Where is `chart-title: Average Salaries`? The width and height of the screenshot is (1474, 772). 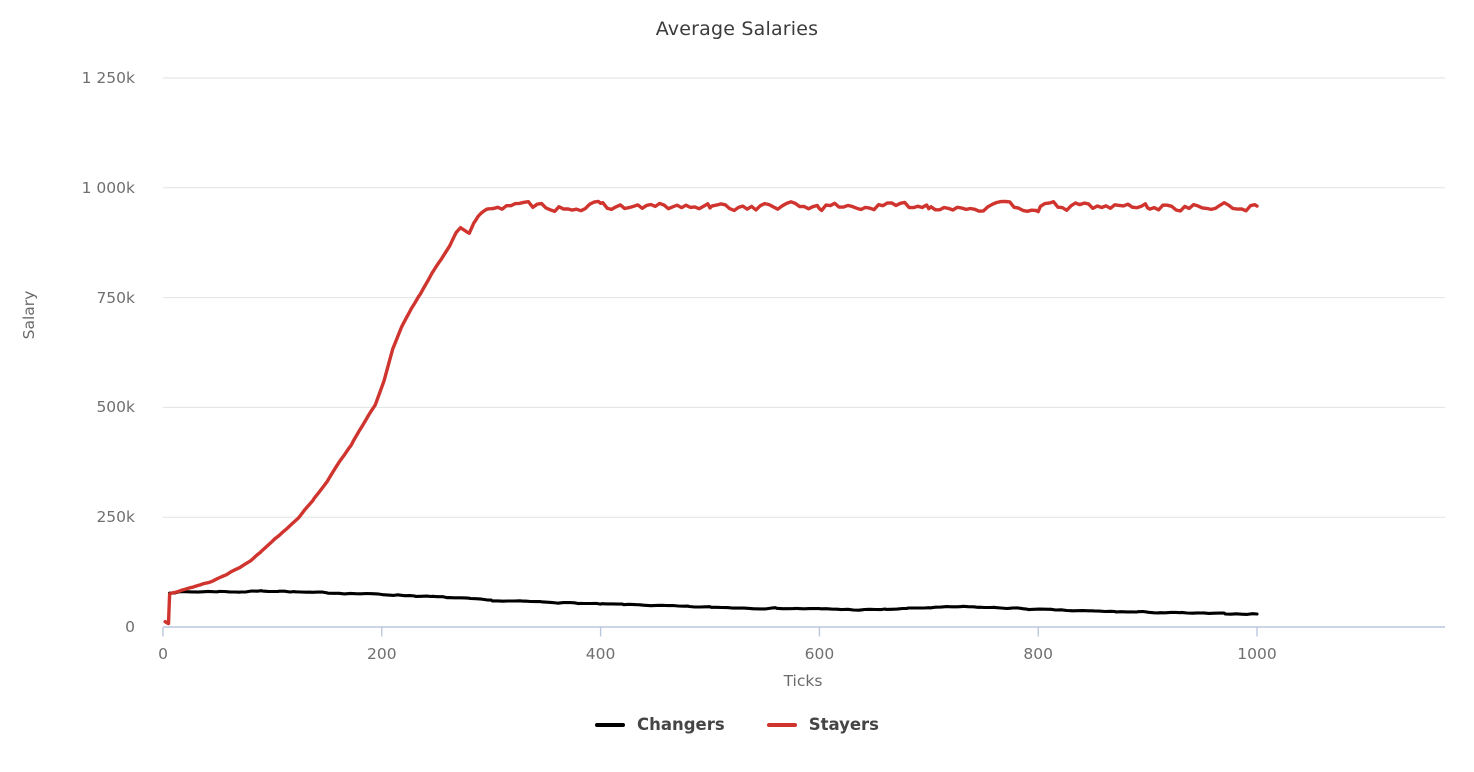 chart-title: Average Salaries is located at coordinates (737, 29).